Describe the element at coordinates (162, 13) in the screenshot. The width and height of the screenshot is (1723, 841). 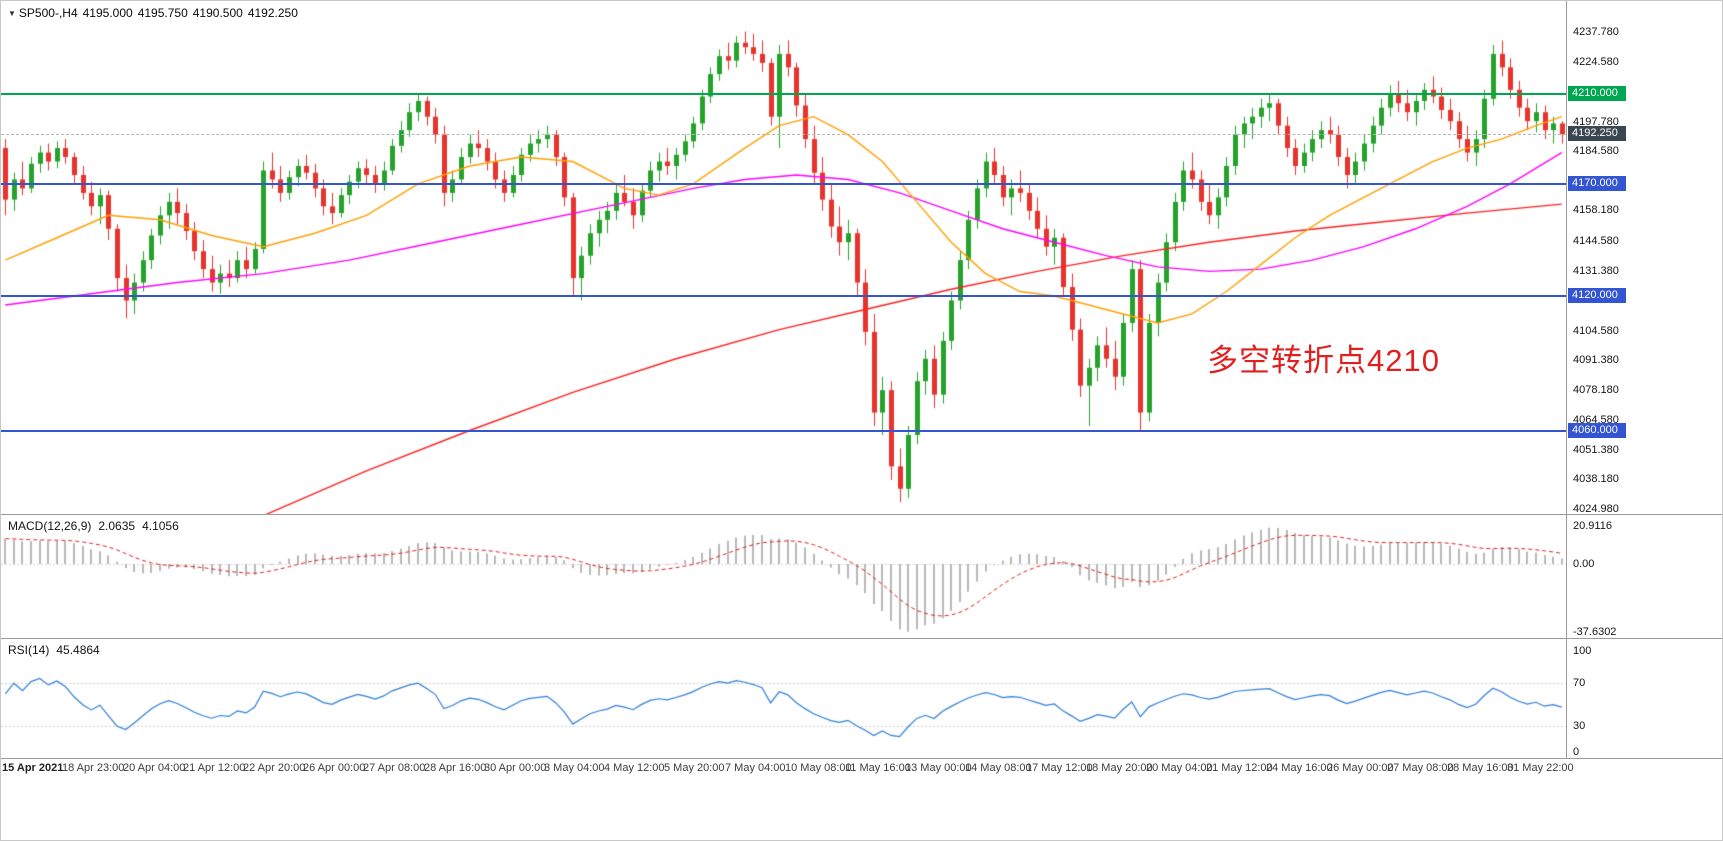
I see `quote-high: 4195.750` at that location.